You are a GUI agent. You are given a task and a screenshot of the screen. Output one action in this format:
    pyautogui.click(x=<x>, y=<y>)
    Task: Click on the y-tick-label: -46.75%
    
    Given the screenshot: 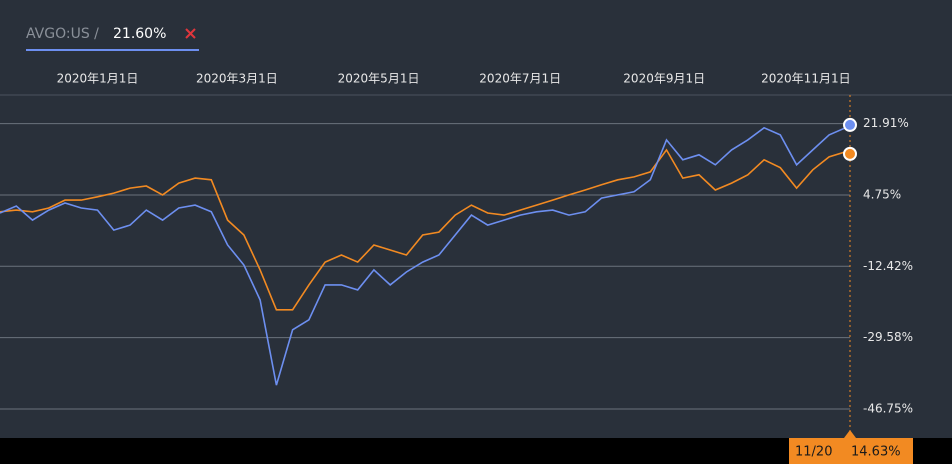 What is the action you would take?
    pyautogui.click(x=888, y=408)
    